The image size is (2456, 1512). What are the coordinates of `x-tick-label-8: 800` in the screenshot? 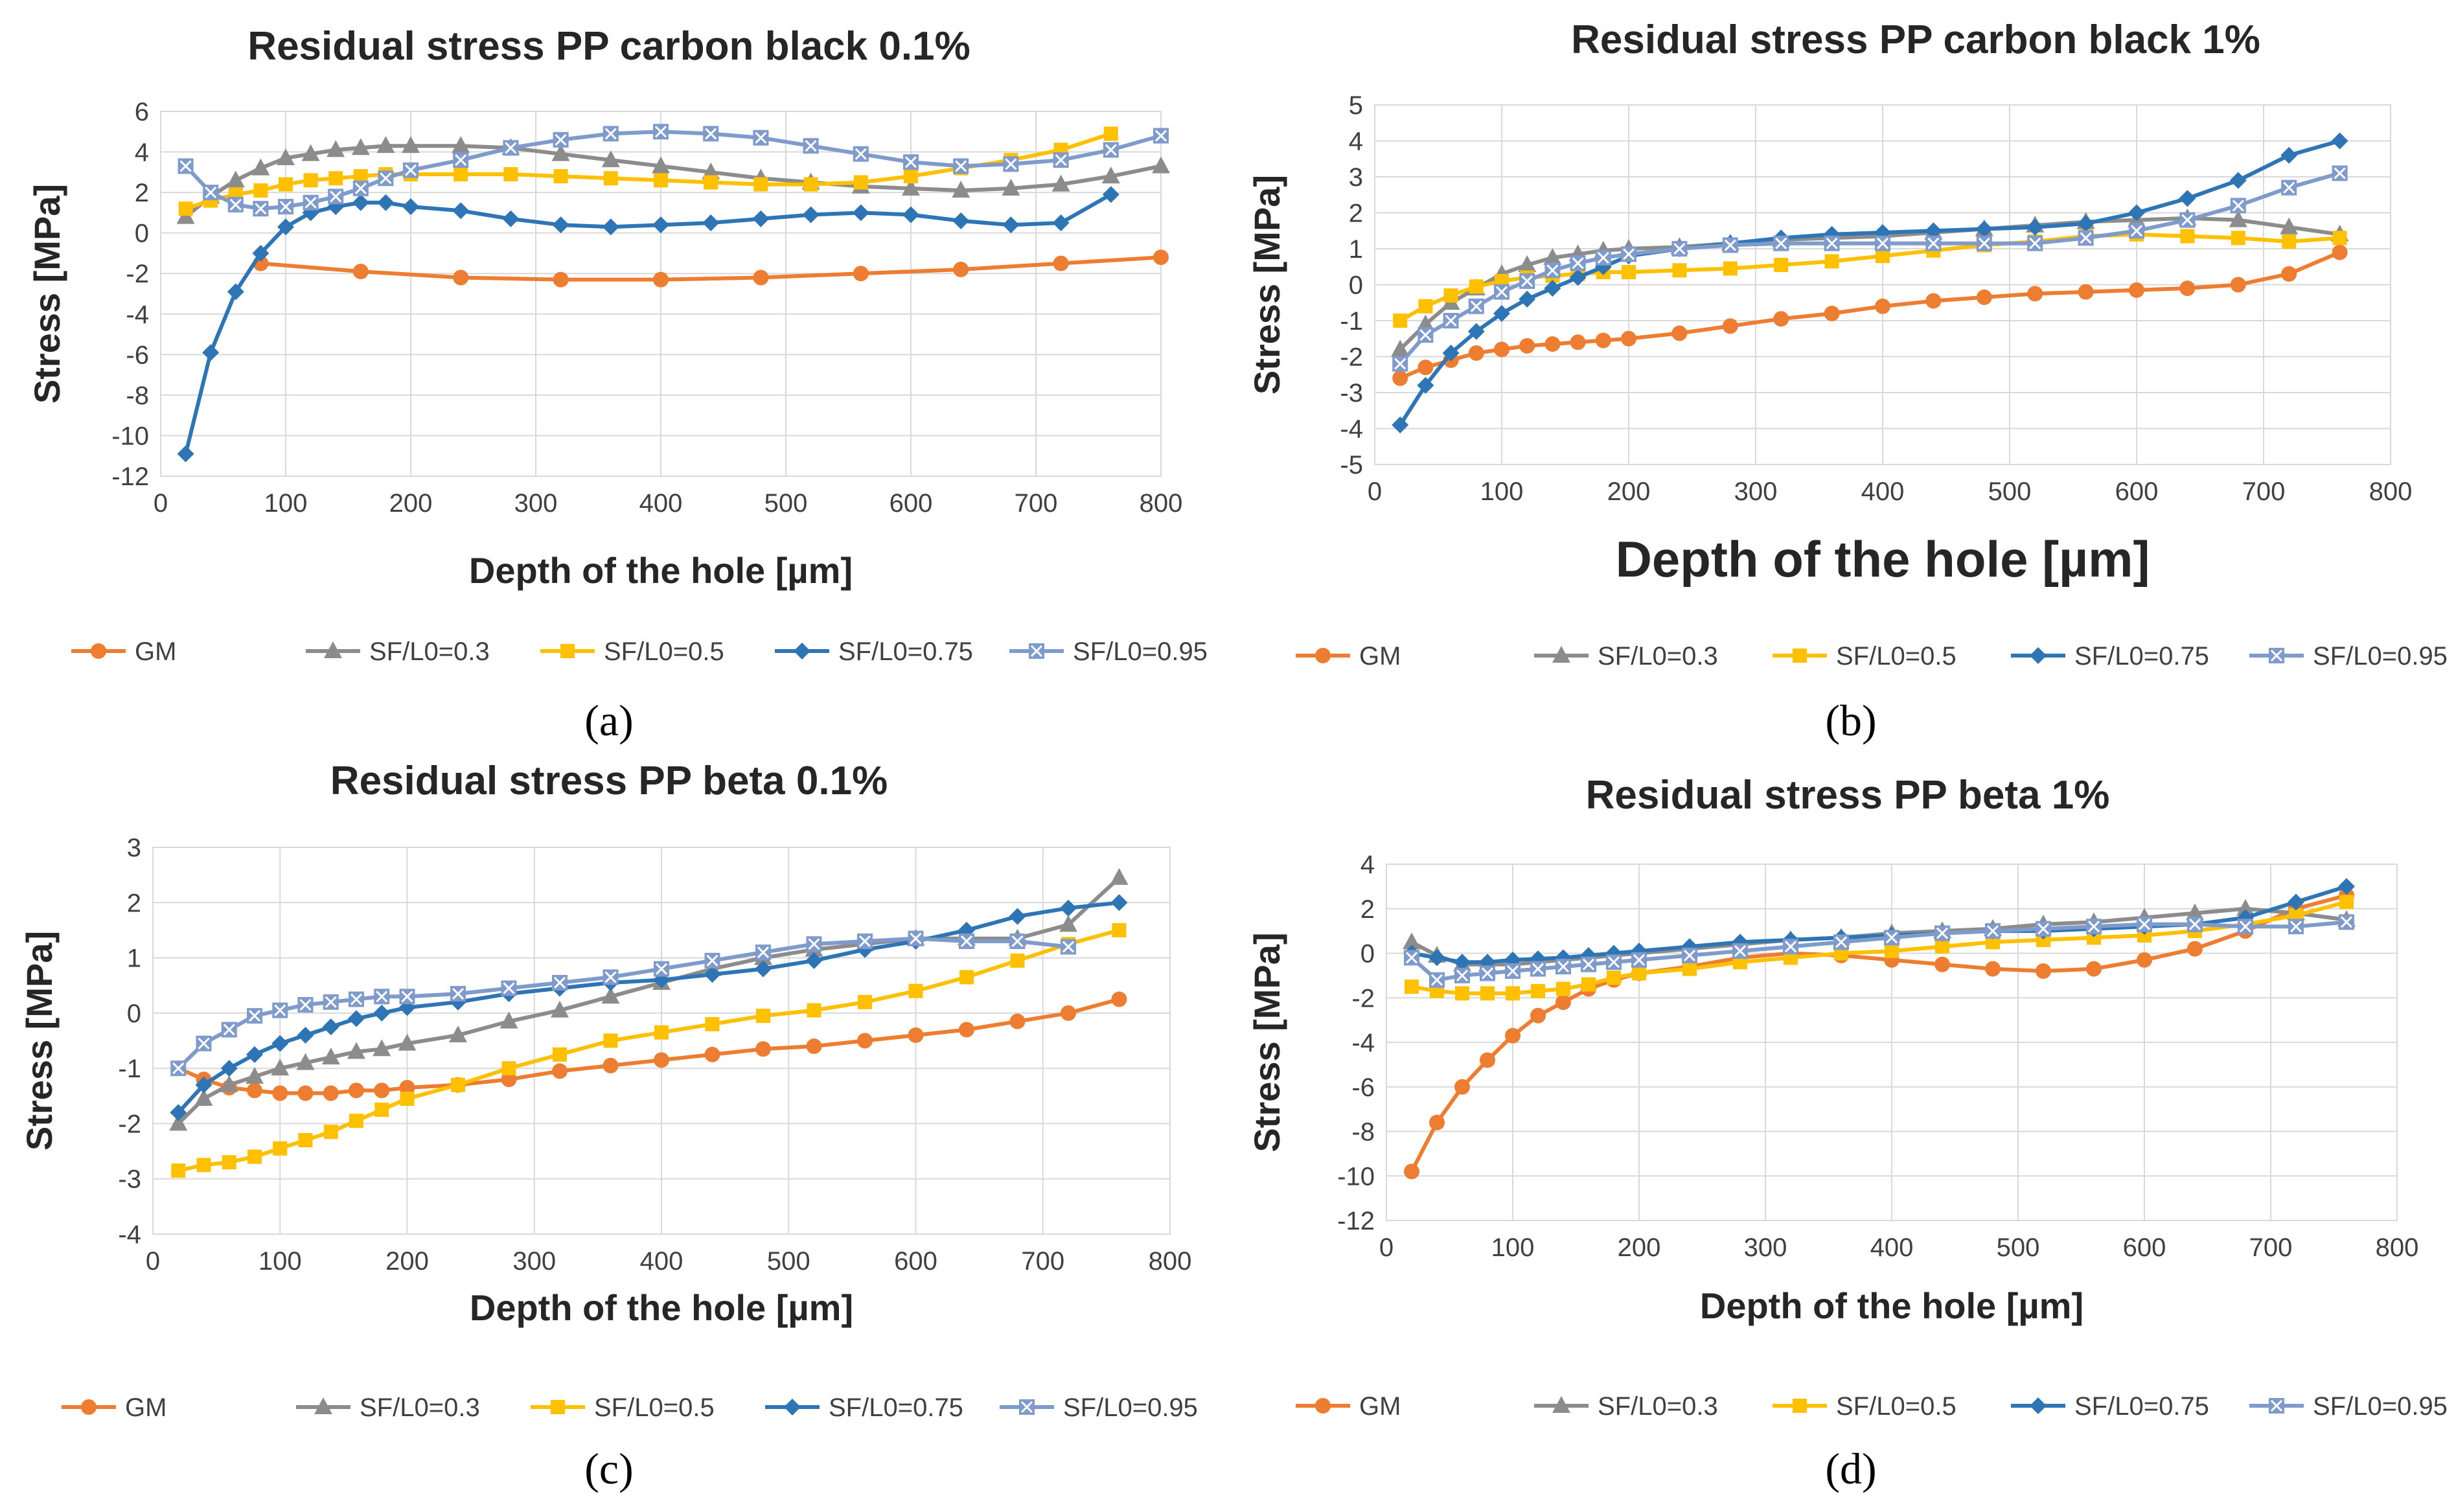 It's located at (1170, 1261).